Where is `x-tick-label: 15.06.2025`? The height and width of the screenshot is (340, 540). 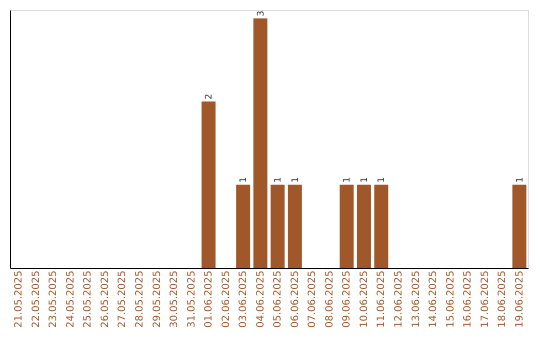
x-tick-label: 15.06.2025 is located at coordinates (450, 299).